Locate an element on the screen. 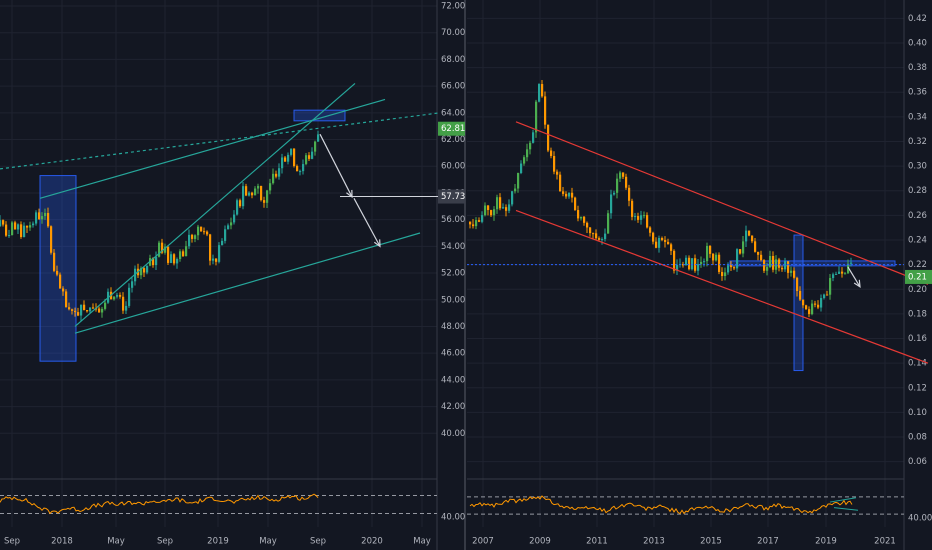 The height and width of the screenshot is (550, 932). highlight-zone is located at coordinates (798, 303).